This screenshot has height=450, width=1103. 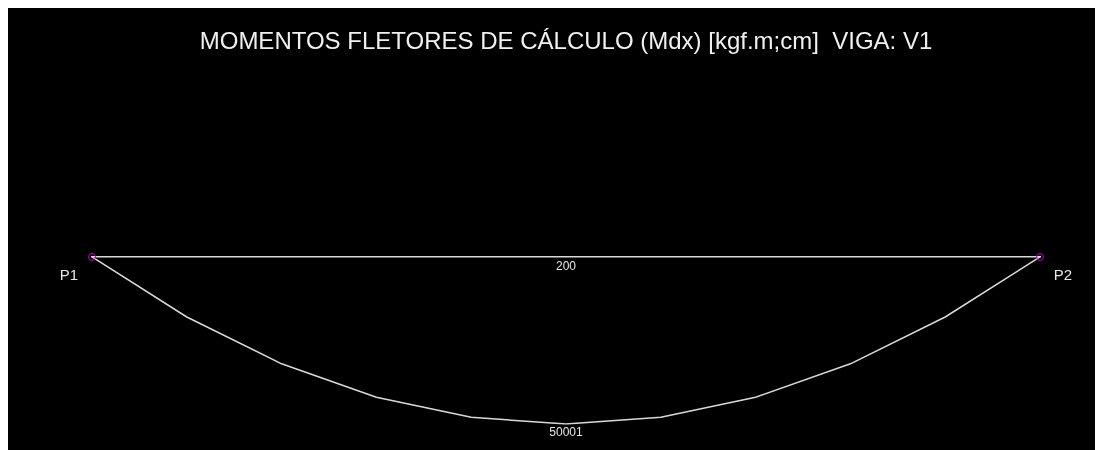 I want to click on text: P2, so click(x=1063, y=274).